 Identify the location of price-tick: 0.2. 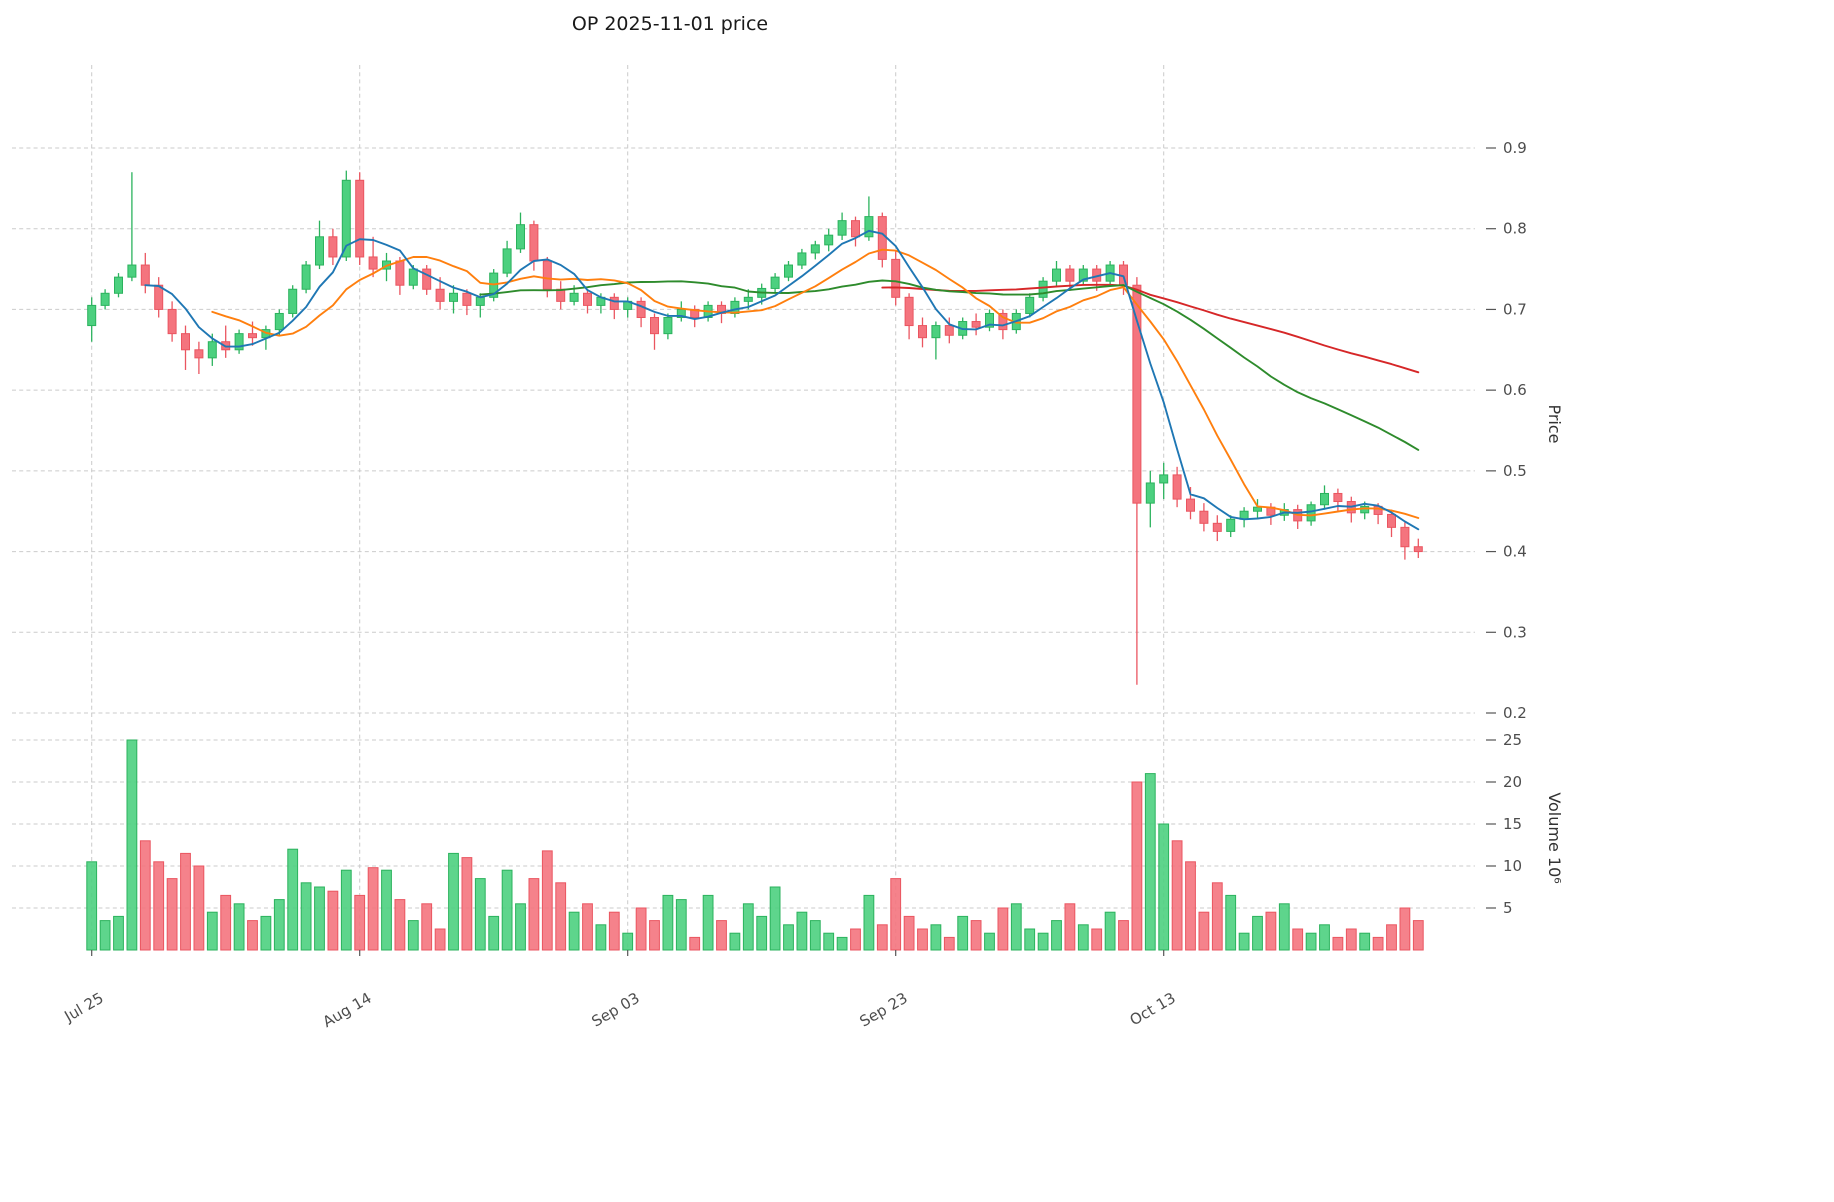
(1515, 713).